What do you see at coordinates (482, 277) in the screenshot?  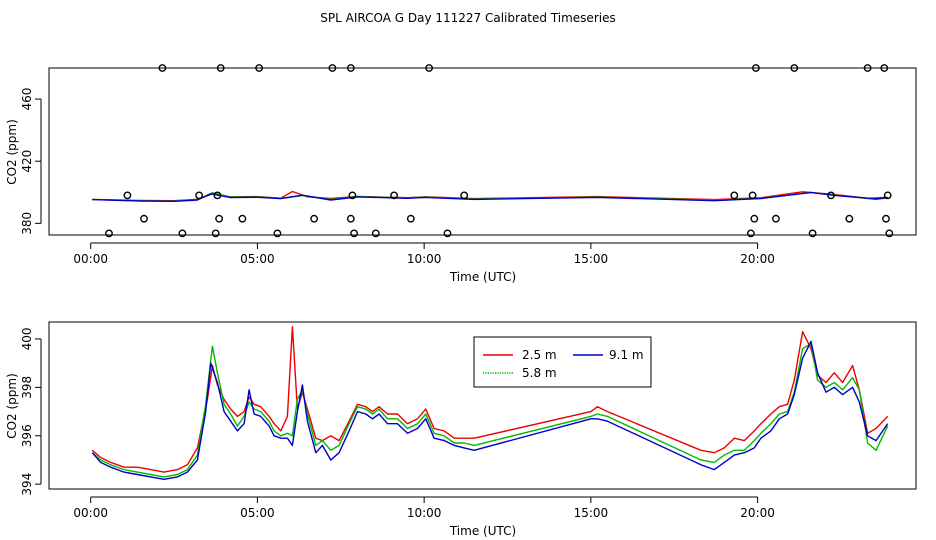 I see `top-x-axis-label: Time (UTC)` at bounding box center [482, 277].